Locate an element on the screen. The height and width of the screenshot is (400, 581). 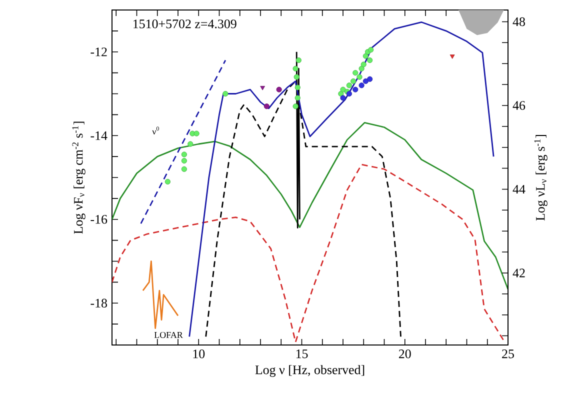
x-tick-label: 25 is located at coordinates (508, 354).